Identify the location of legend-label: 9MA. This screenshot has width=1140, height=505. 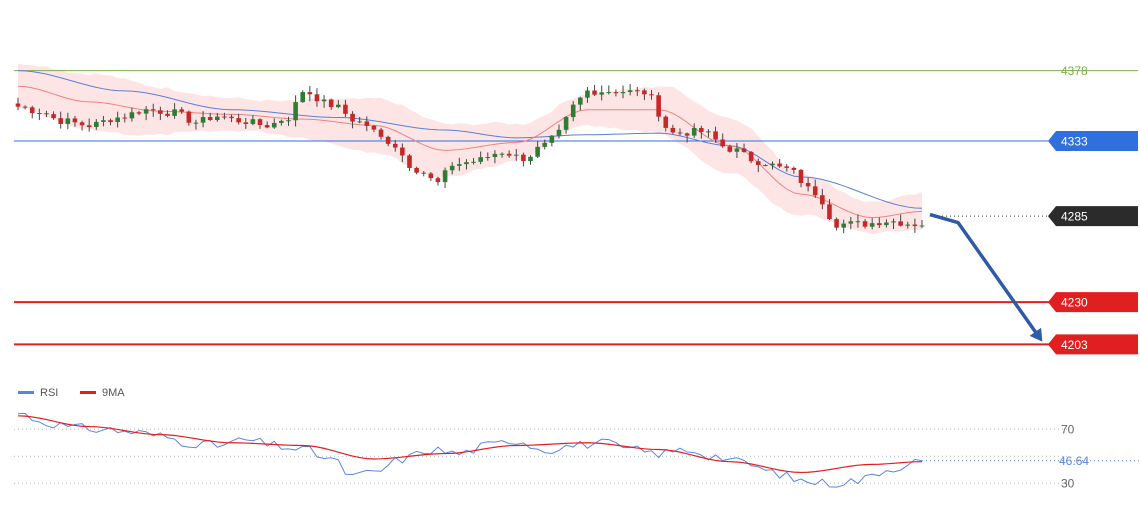
(113, 393).